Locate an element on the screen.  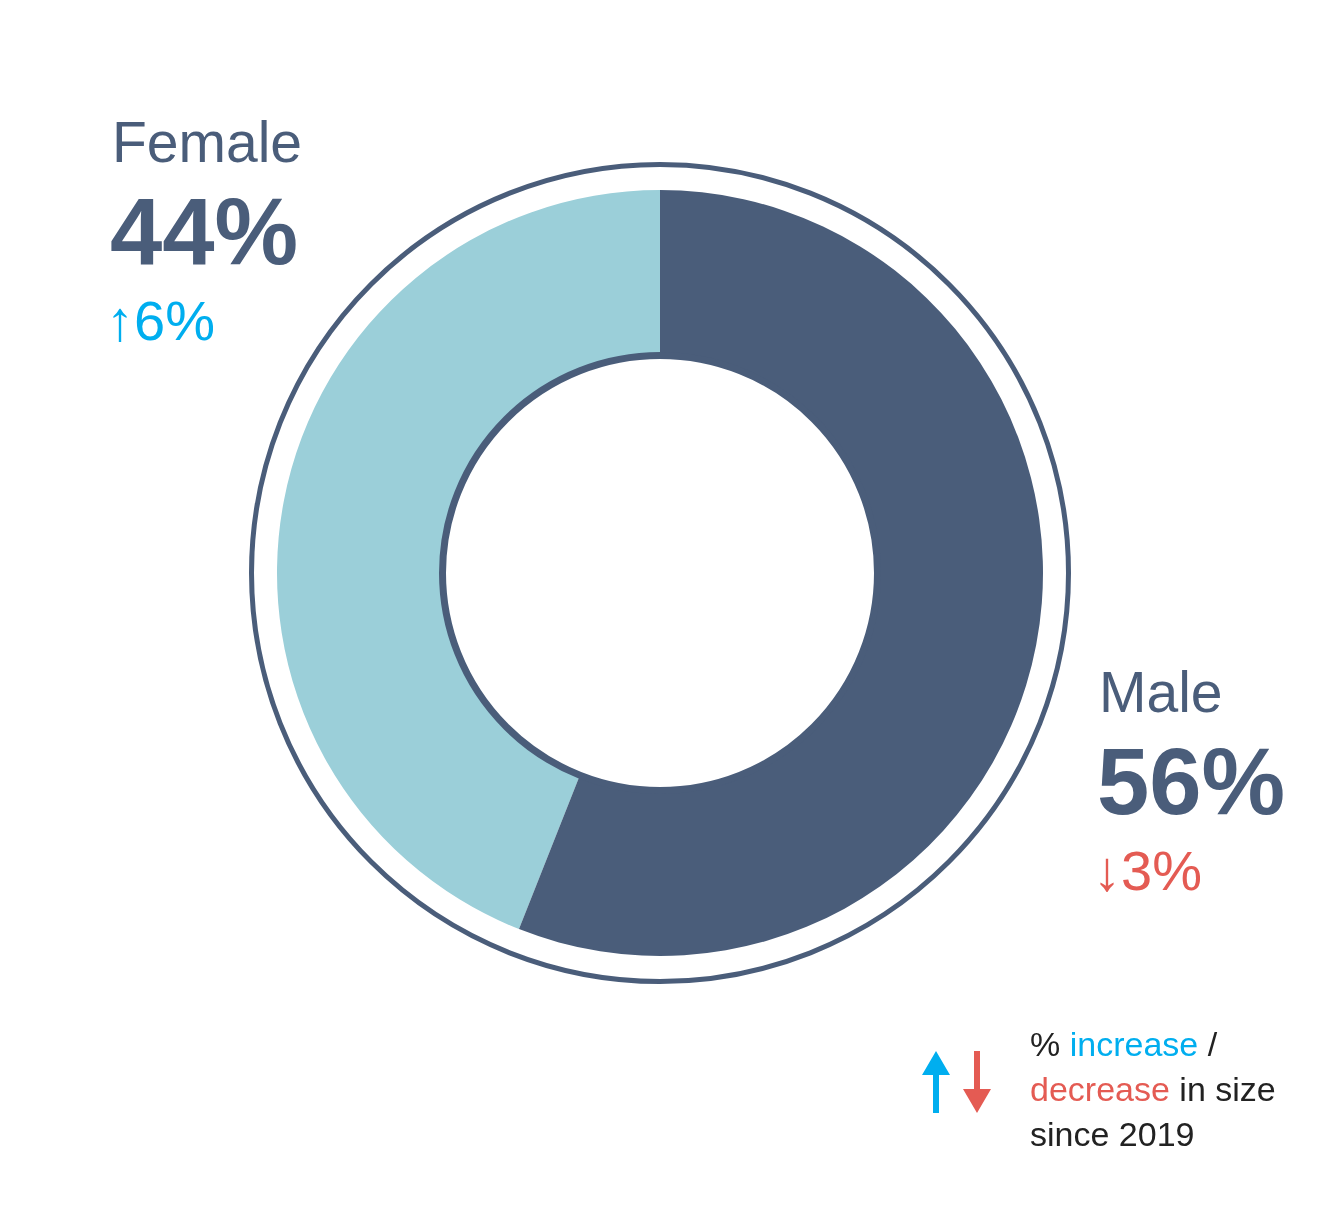
slice-label: Male is located at coordinates (1161, 692).